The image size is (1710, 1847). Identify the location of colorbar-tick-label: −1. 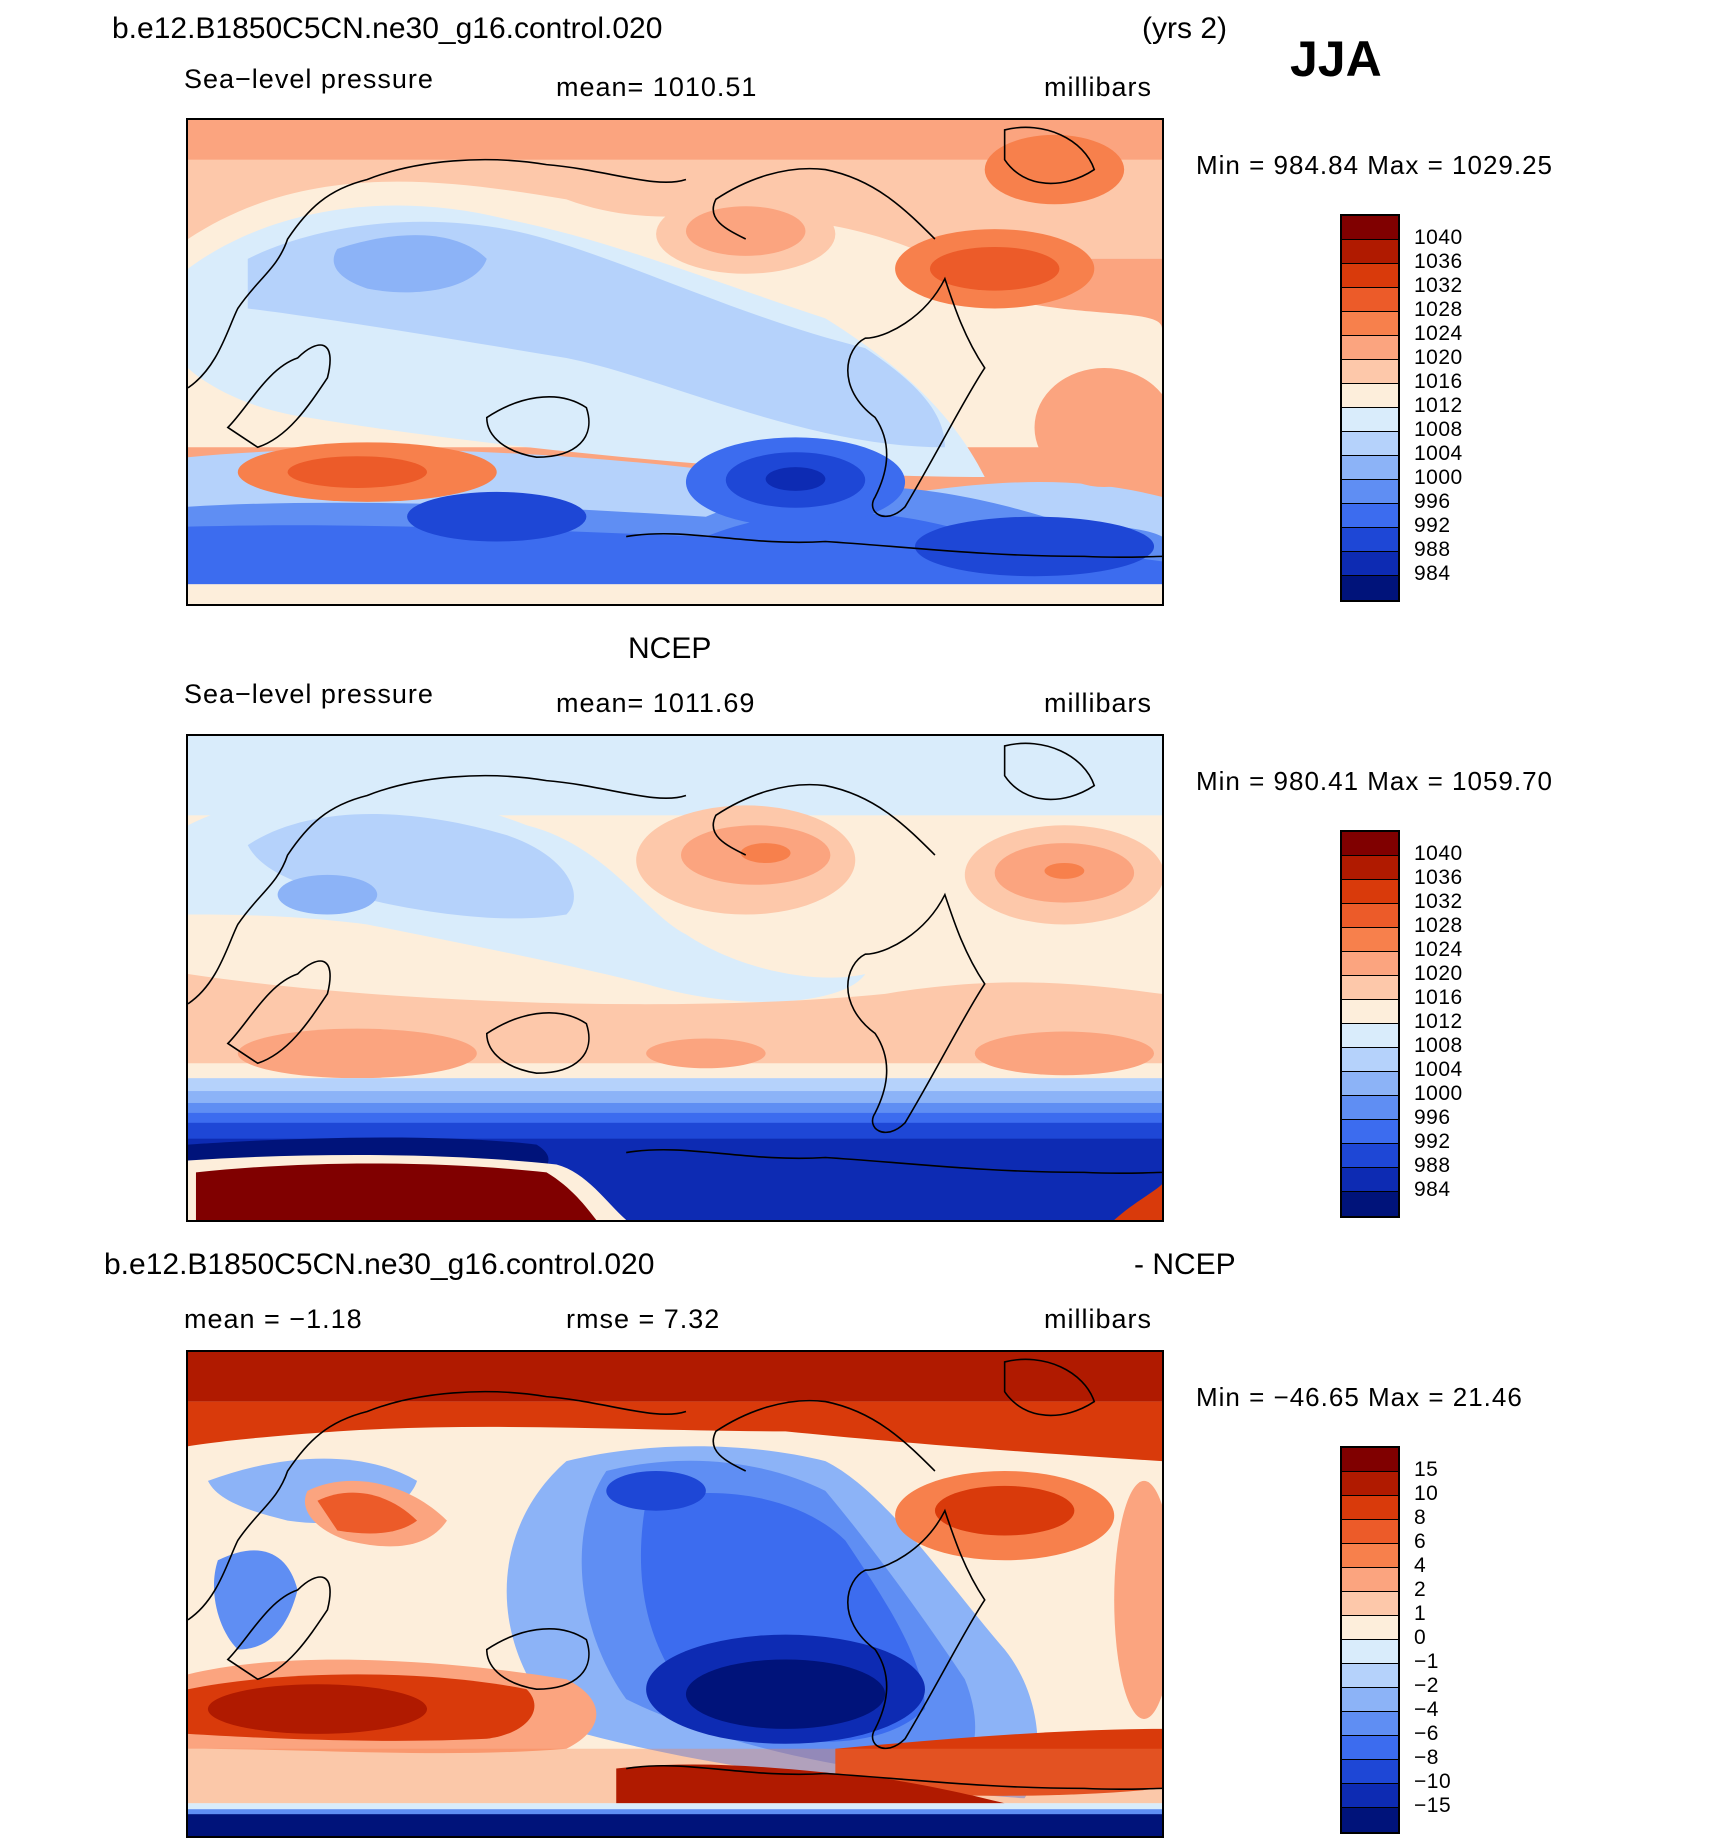
(1426, 1661).